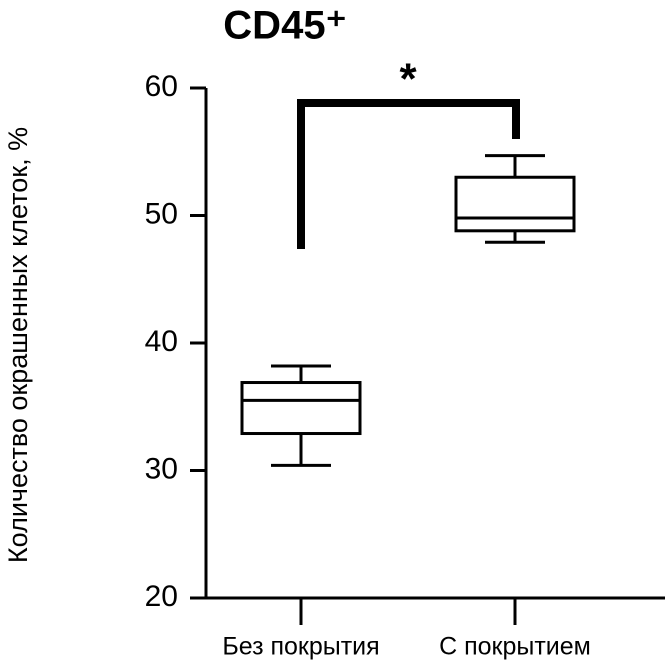  I want to click on y-tick-label: 30, so click(161, 468).